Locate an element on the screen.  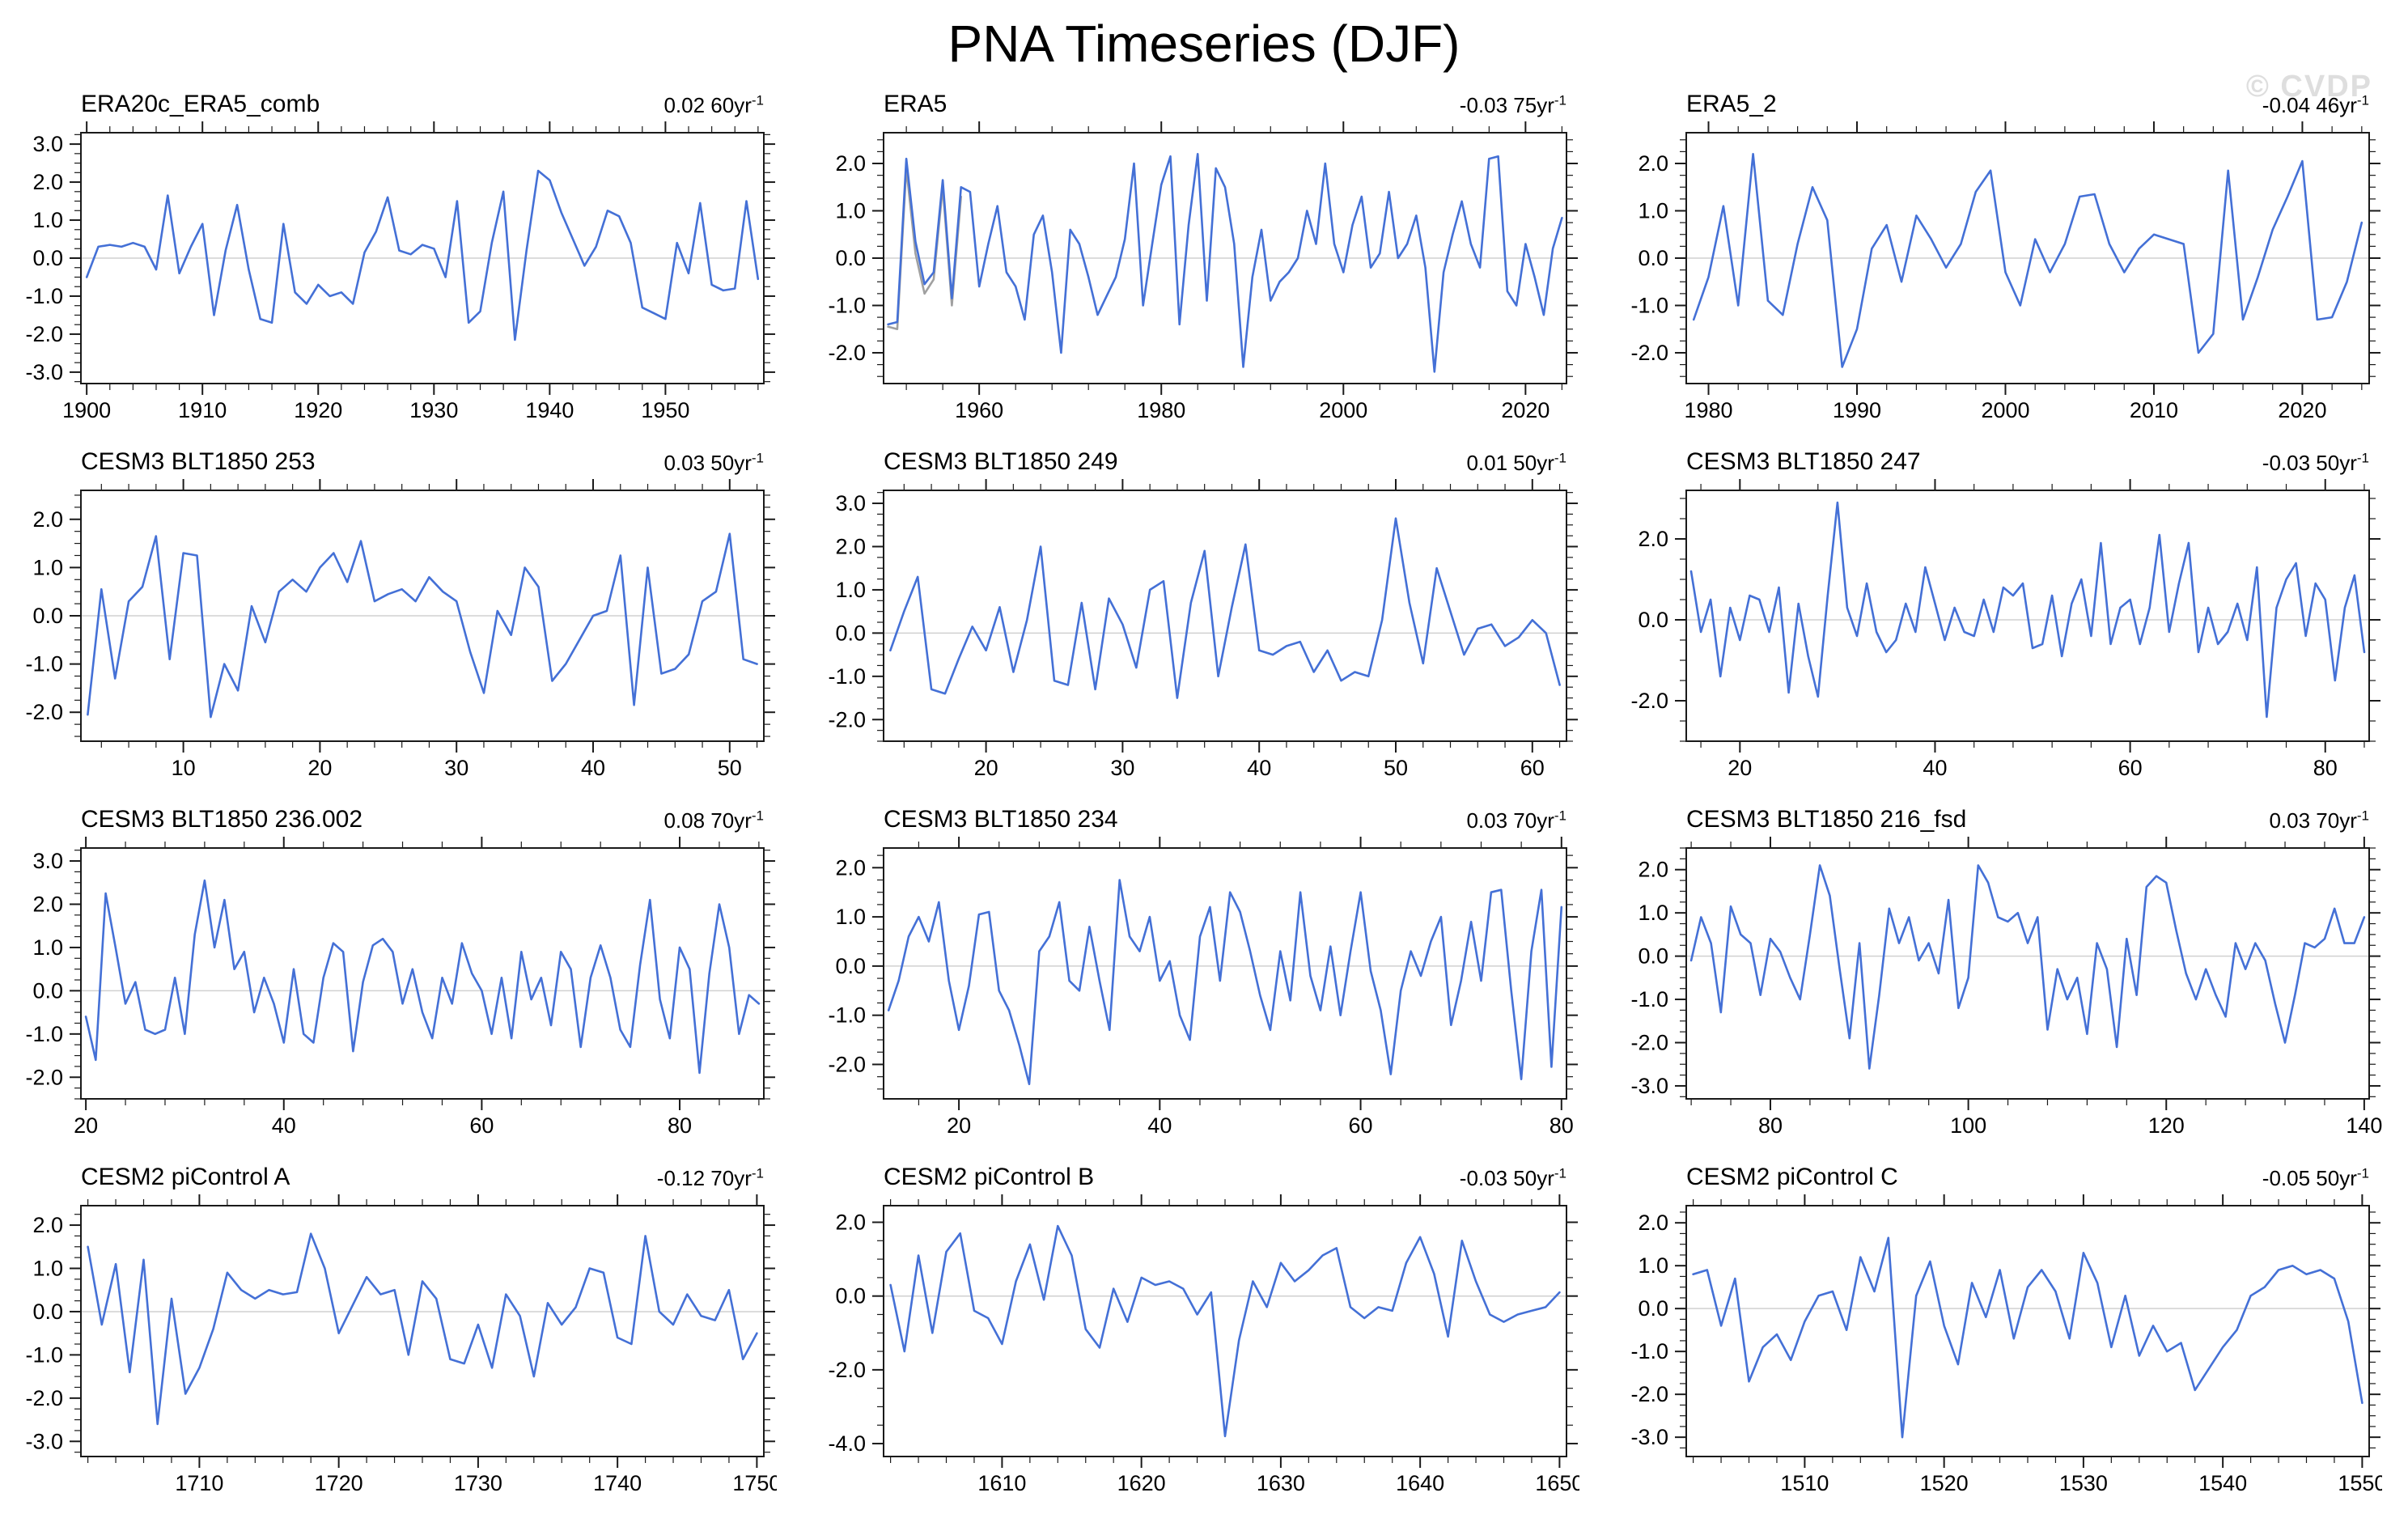
trend-label: -0.05 50yr-1 is located at coordinates (2315, 1178).